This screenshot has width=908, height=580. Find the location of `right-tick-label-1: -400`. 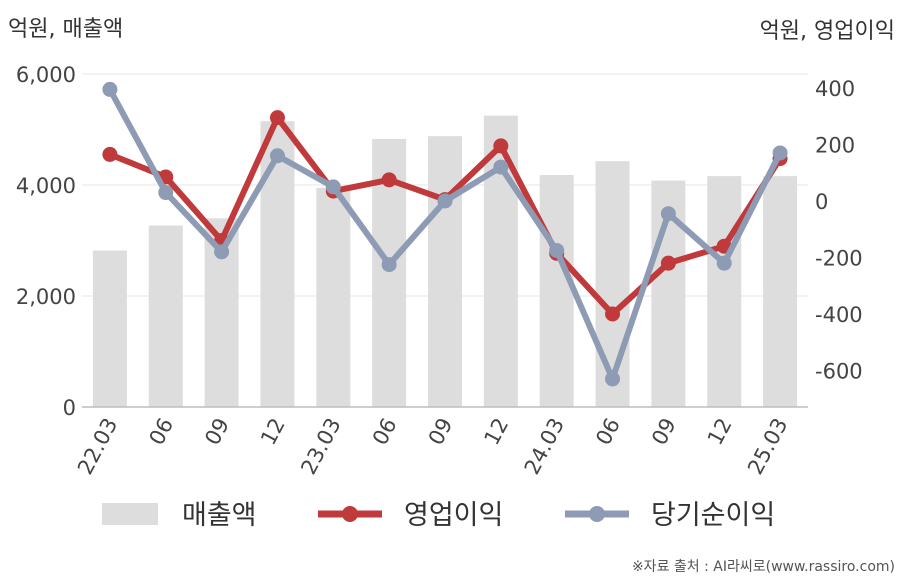

right-tick-label-1: -400 is located at coordinates (839, 315).